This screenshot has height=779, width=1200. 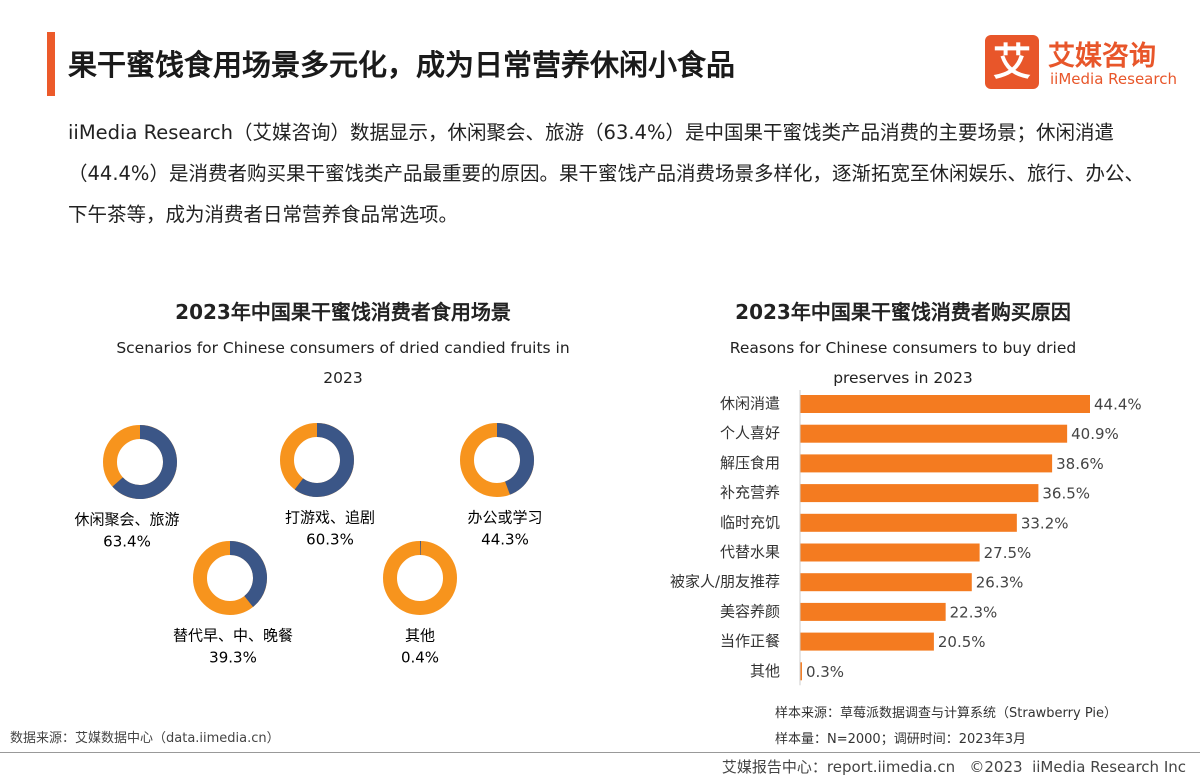 I want to click on bar-value: 20.5%, so click(x=962, y=642).